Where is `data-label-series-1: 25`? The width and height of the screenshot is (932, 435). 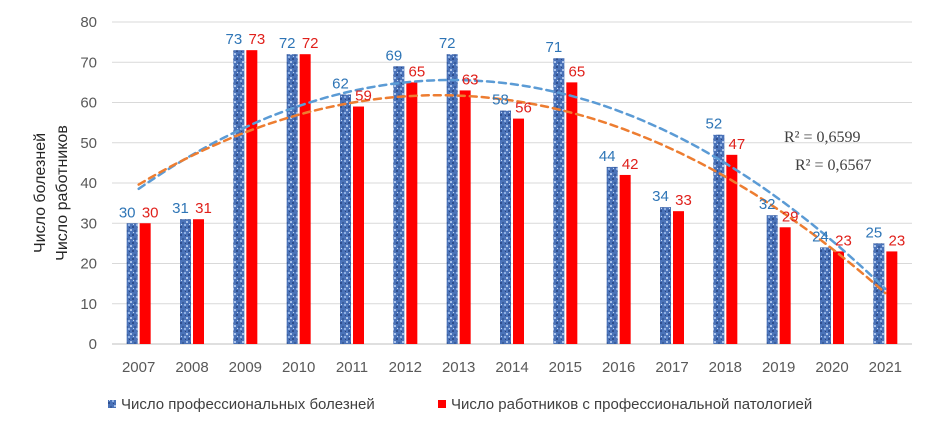
data-label-series-1: 25 is located at coordinates (873, 232).